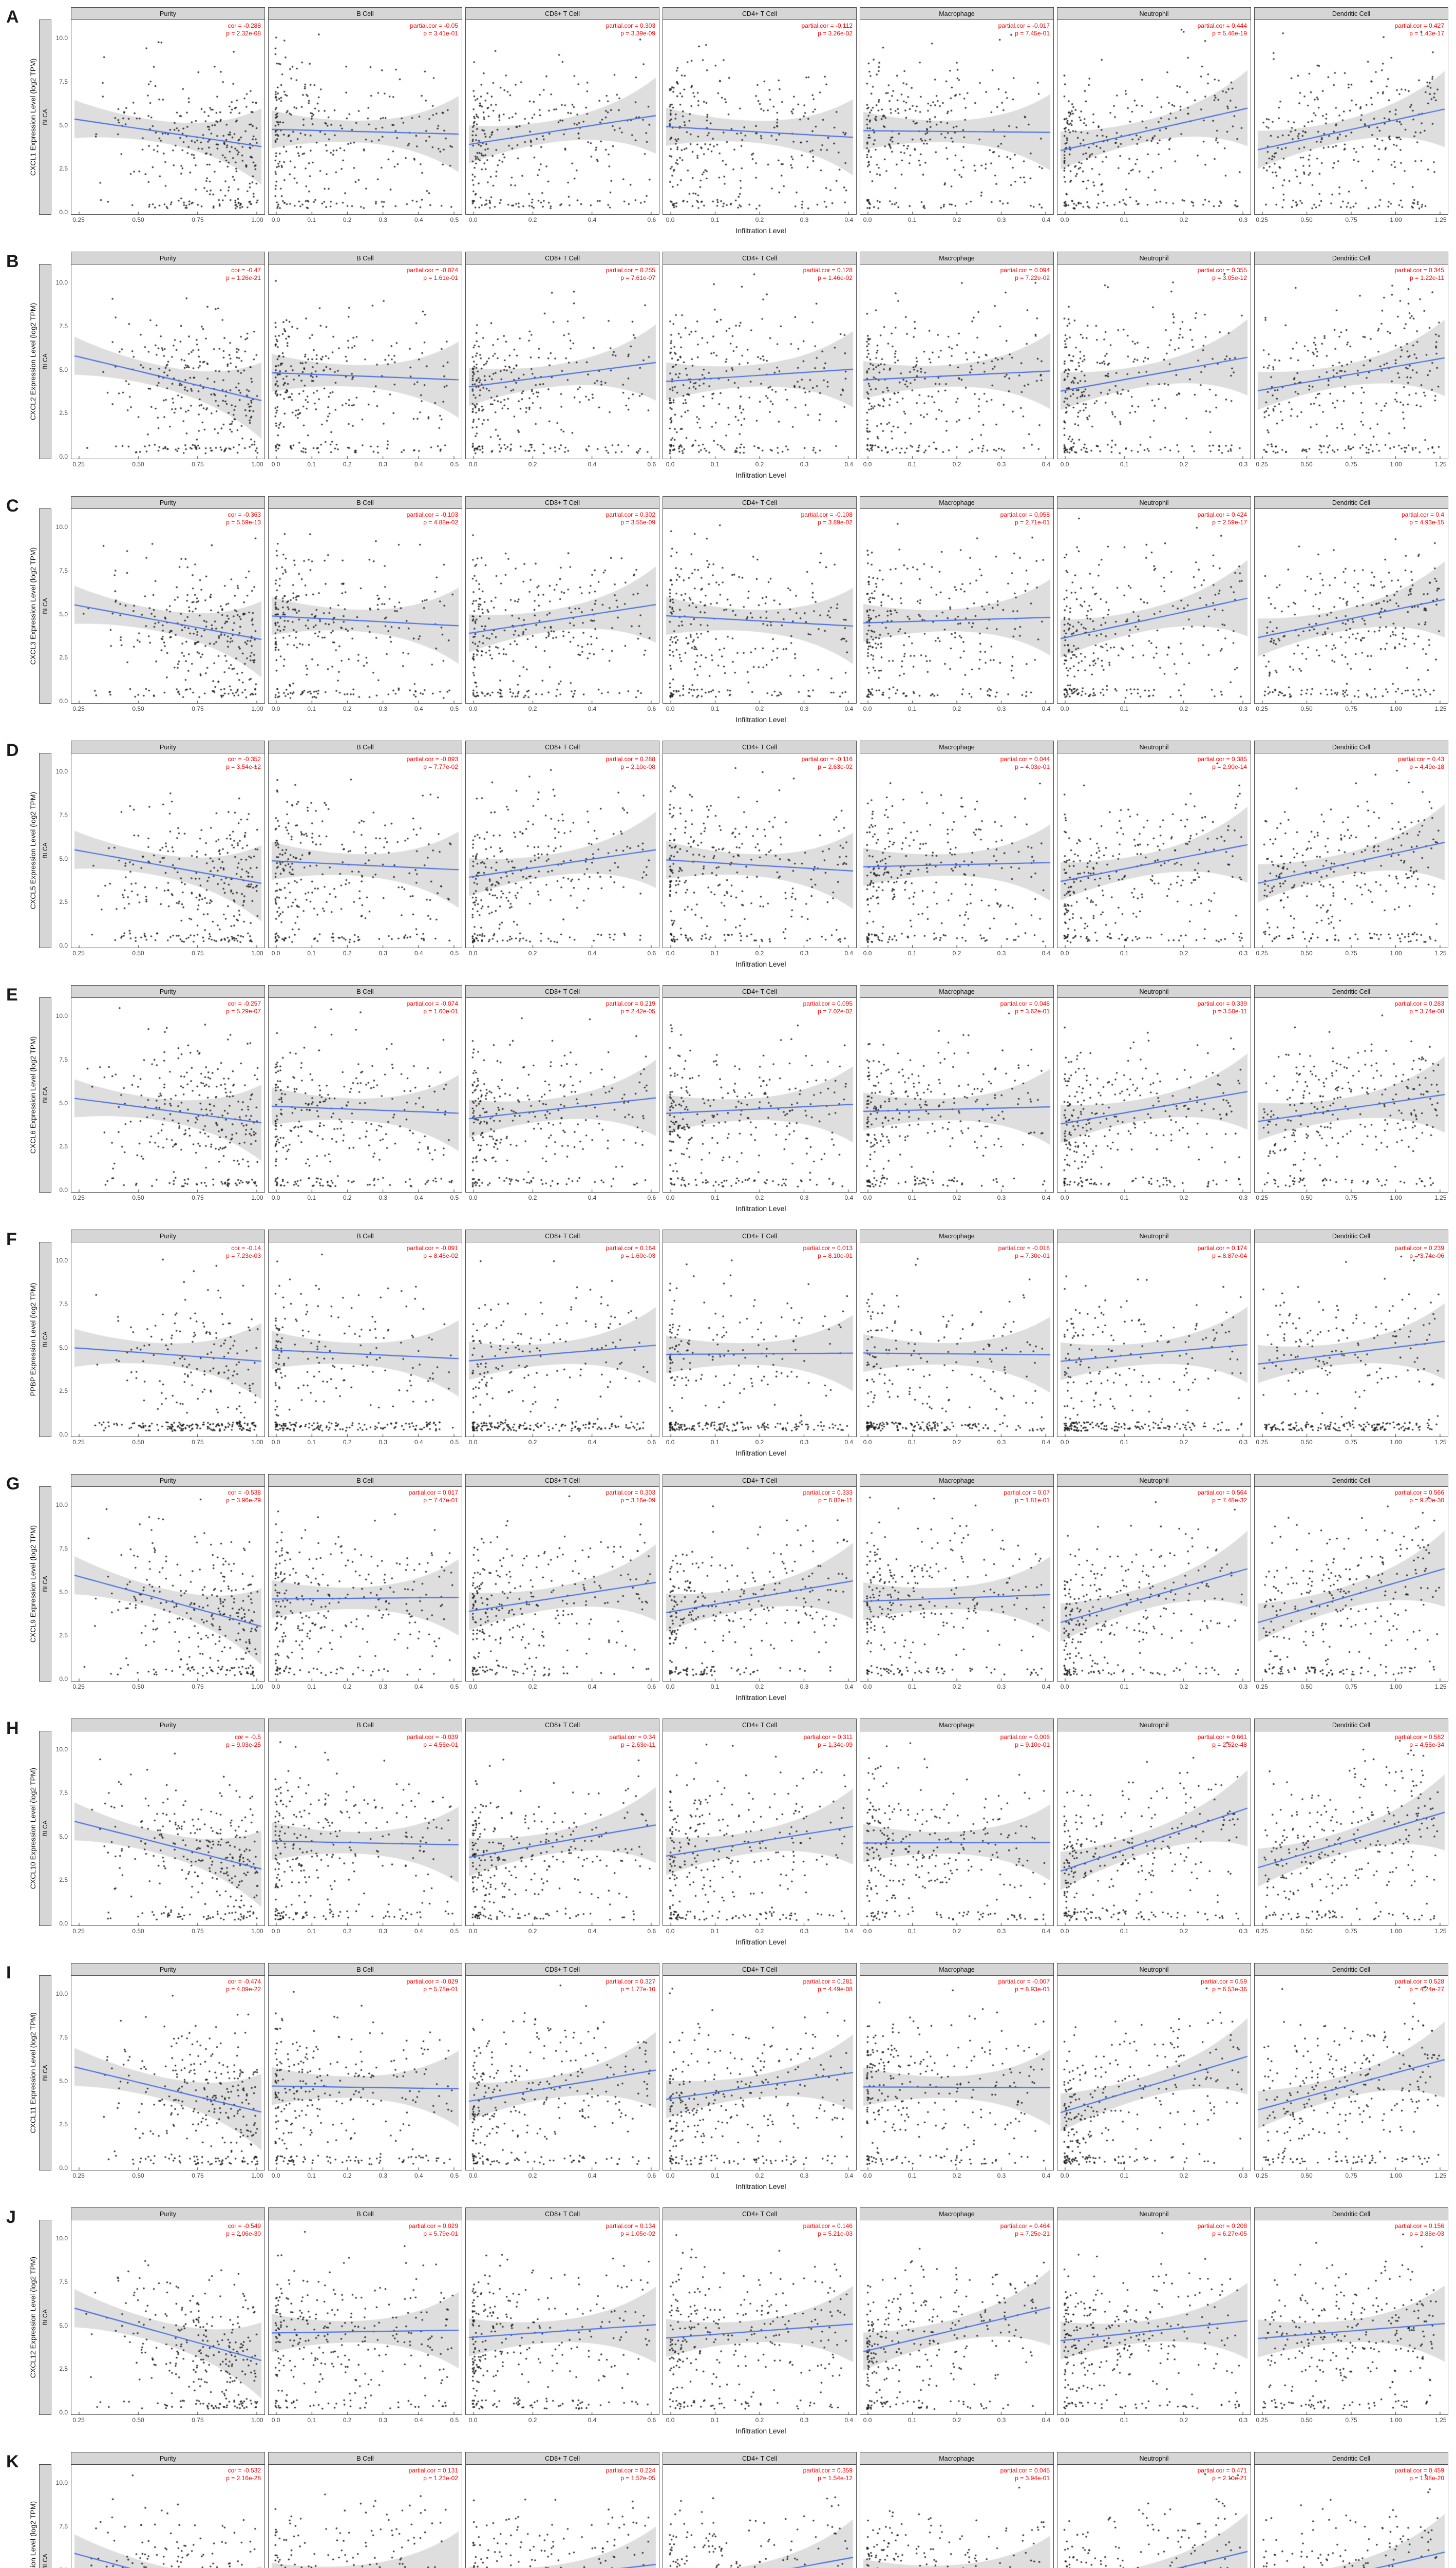 This screenshot has height=2568, width=1456. What do you see at coordinates (168, 117) in the screenshot?
I see `scatter-plot: cor = -0.288 p = 2.32e-08` at bounding box center [168, 117].